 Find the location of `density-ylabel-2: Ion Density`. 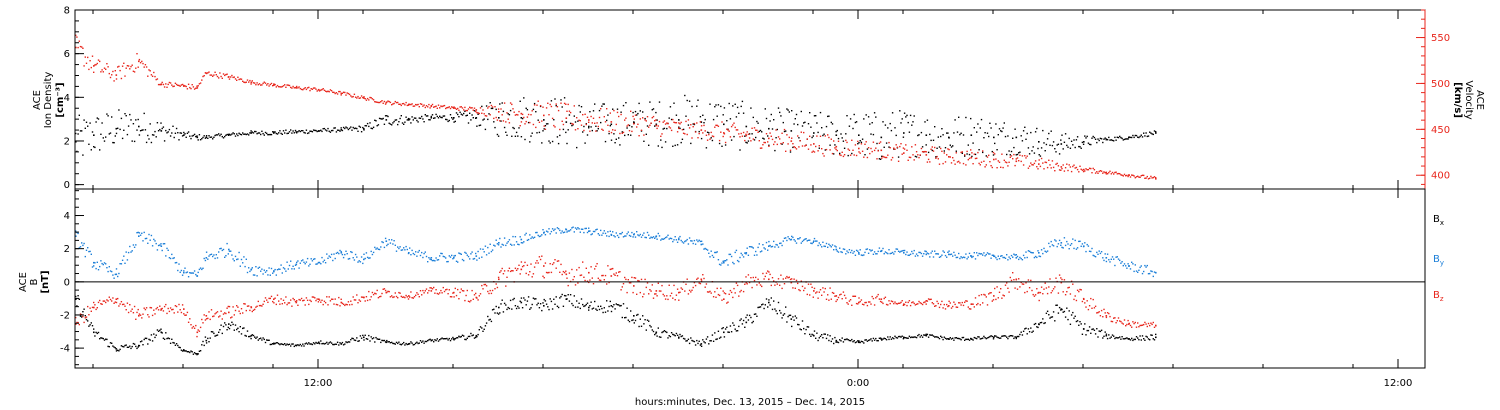

density-ylabel-2: Ion Density is located at coordinates (48, 100).